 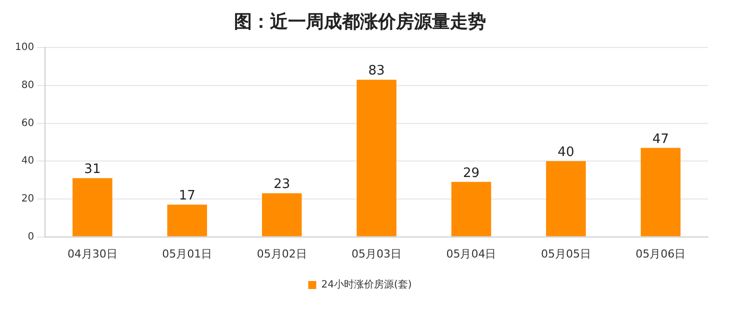 I want to click on x-tick-label: 05月02日, so click(x=281, y=253).